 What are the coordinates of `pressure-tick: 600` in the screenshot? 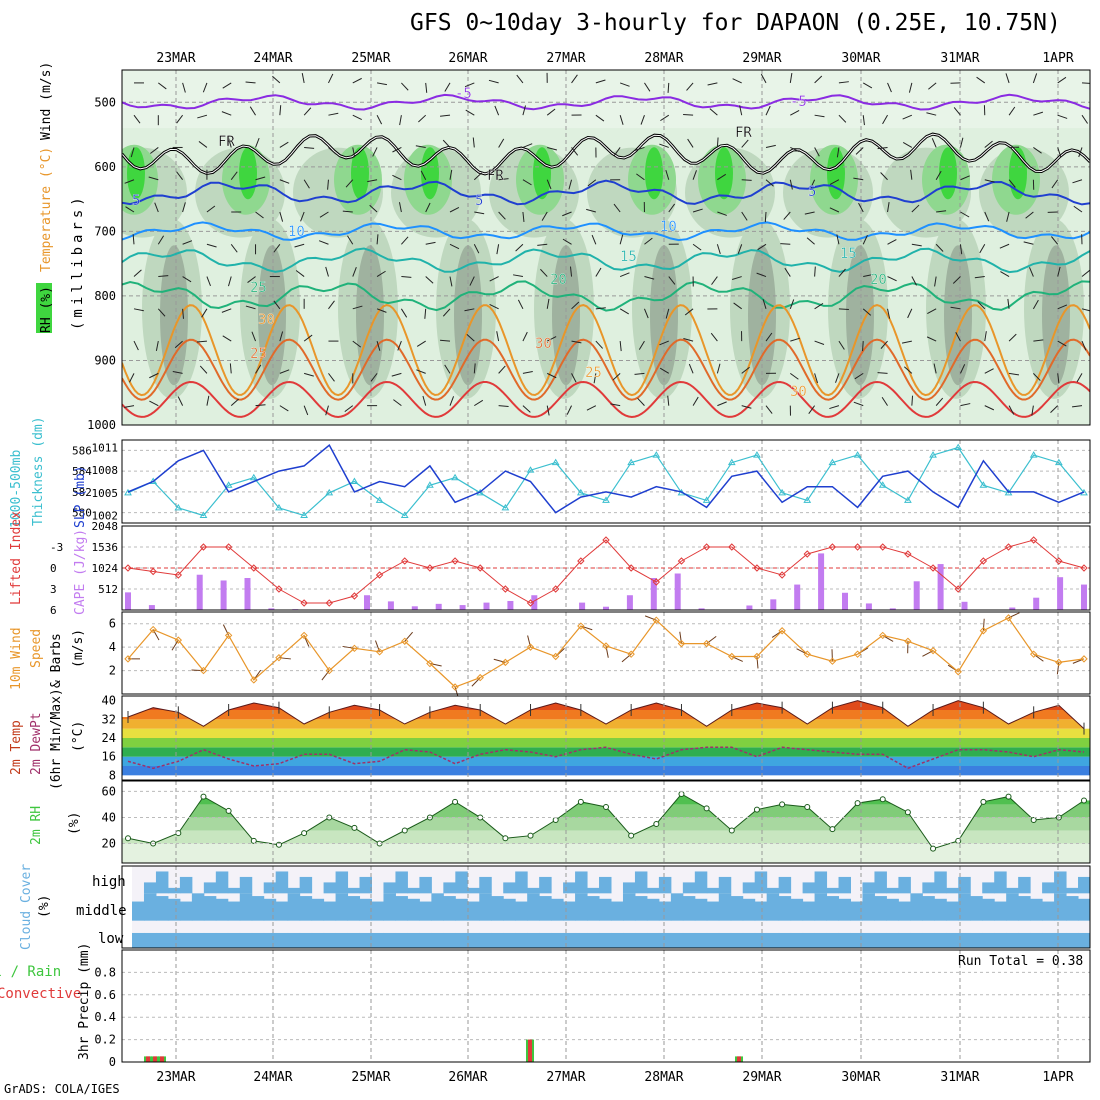 It's located at (105, 167).